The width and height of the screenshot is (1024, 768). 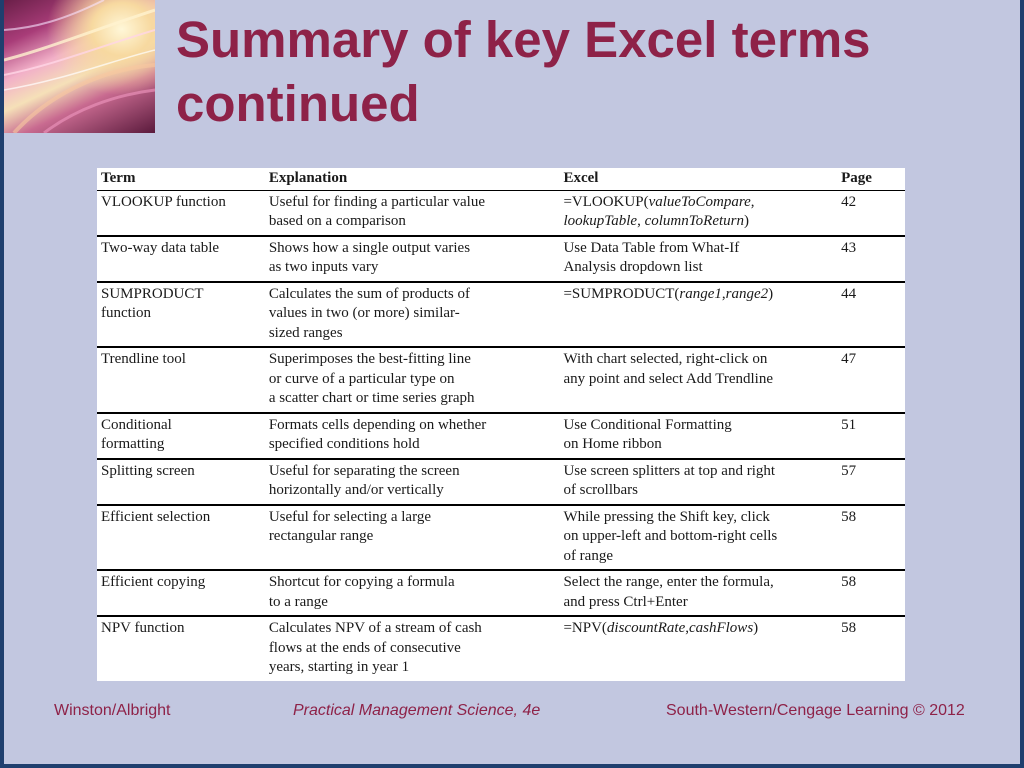 What do you see at coordinates (585, 628) in the screenshot?
I see `excel-text: =NPV(` at bounding box center [585, 628].